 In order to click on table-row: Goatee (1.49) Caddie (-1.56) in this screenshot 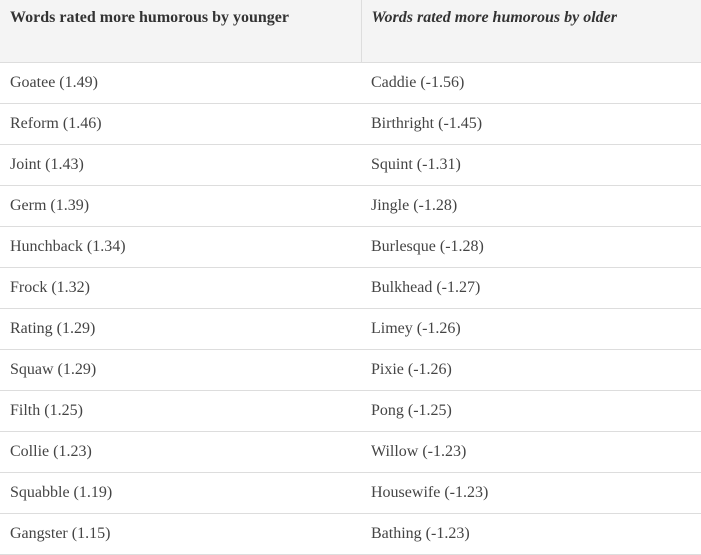, I will do `click(350, 83)`.